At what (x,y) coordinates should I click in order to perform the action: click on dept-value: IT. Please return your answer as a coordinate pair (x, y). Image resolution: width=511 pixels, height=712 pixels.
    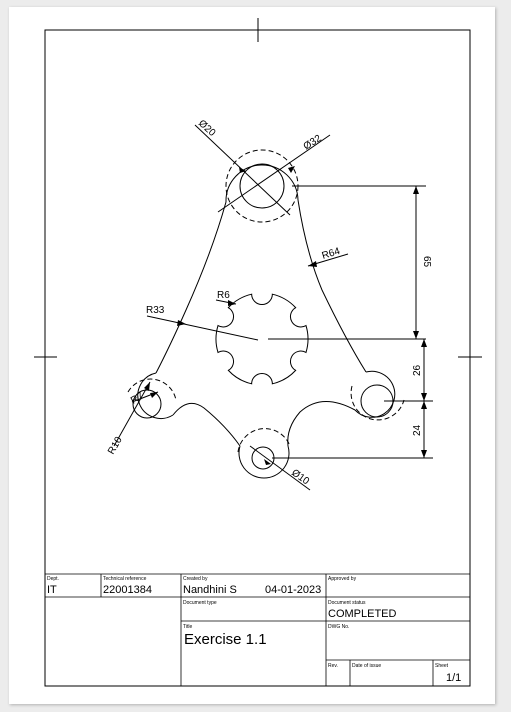
    Looking at the image, I should click on (52, 590).